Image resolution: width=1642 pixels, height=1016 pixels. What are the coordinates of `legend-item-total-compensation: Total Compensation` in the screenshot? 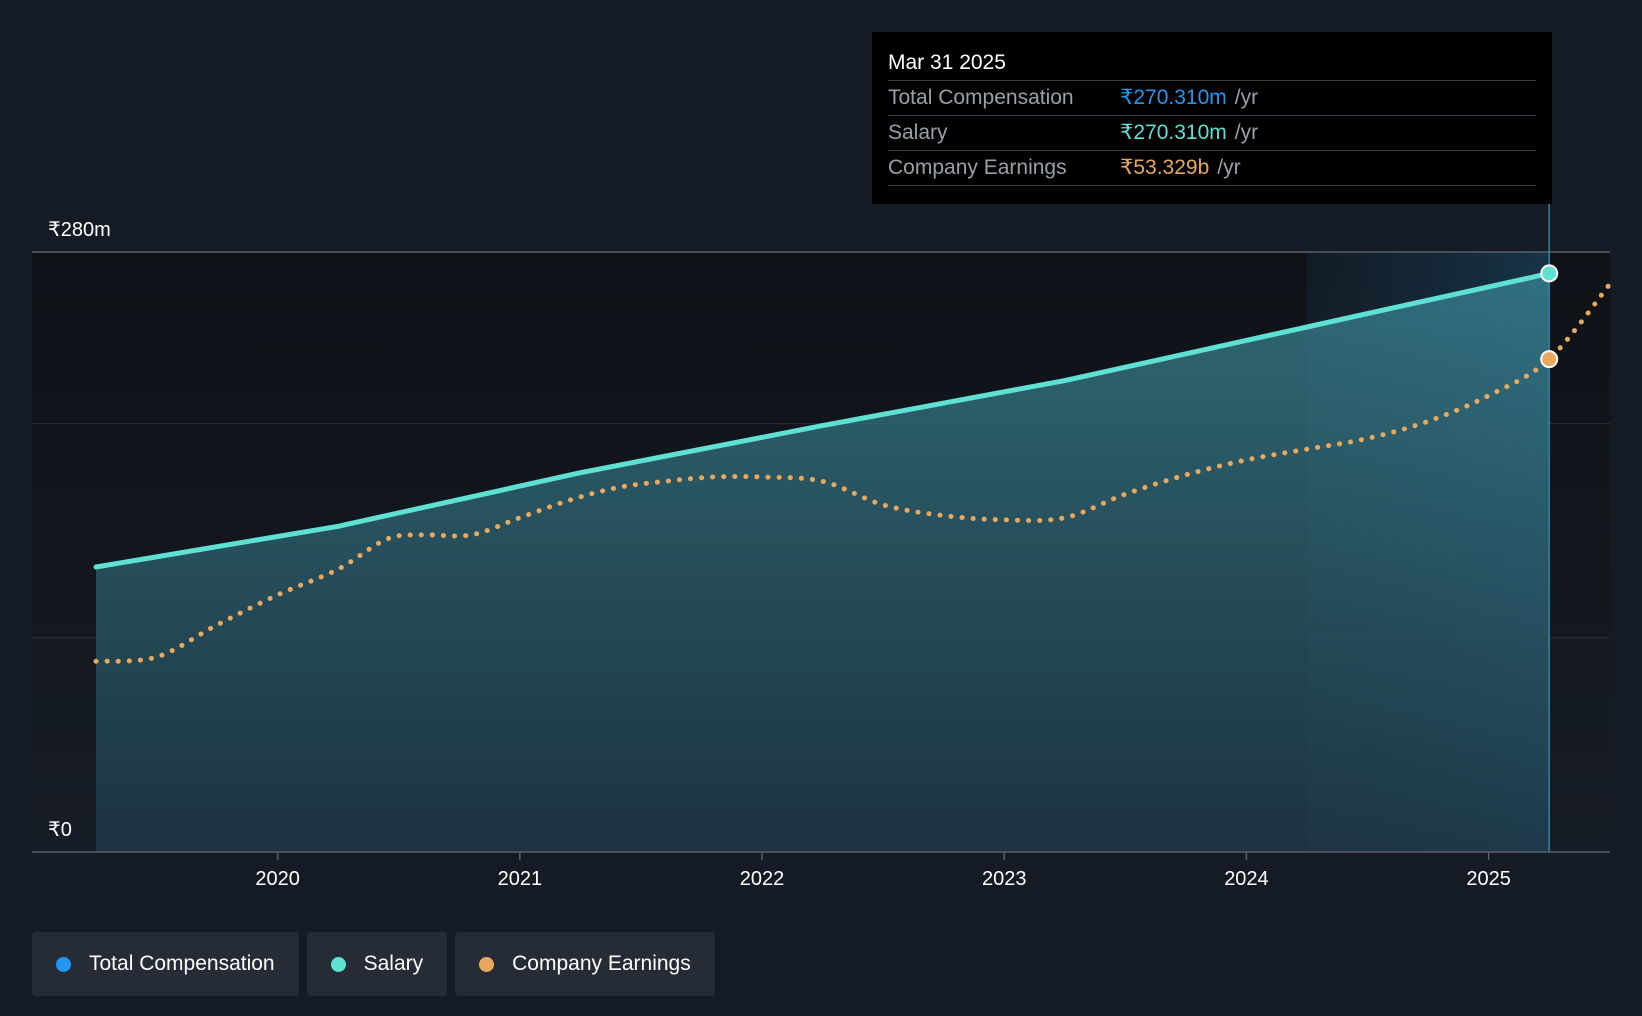 It's located at (165, 964).